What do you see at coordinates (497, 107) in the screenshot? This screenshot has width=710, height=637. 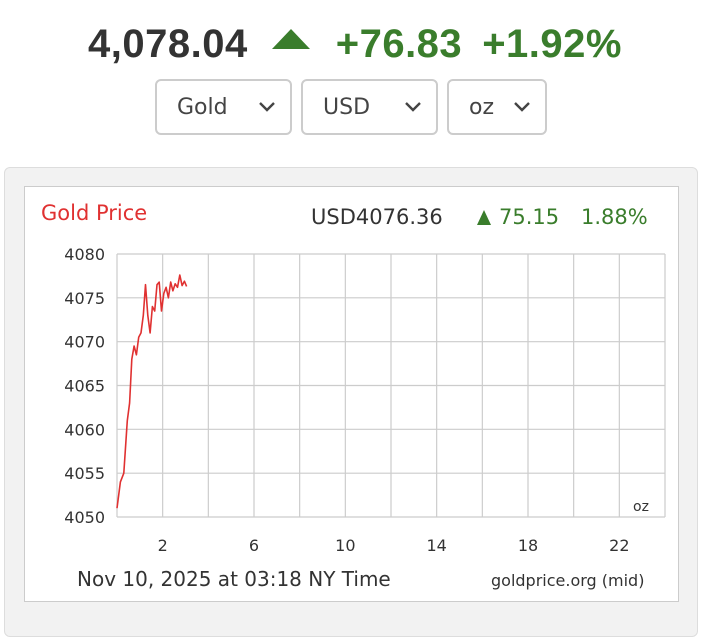 I see `unit-select: oz` at bounding box center [497, 107].